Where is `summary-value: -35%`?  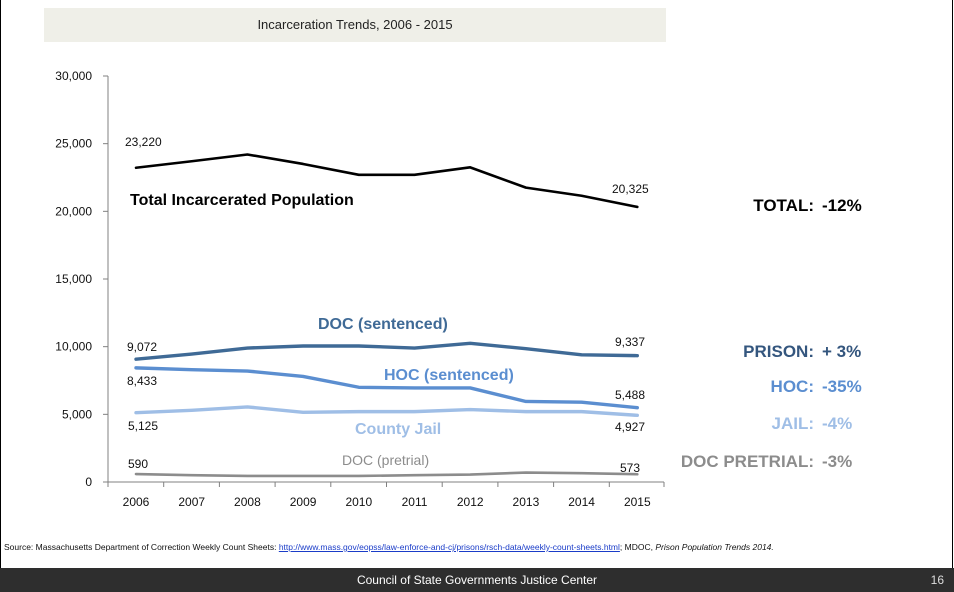 summary-value: -35% is located at coordinates (842, 386).